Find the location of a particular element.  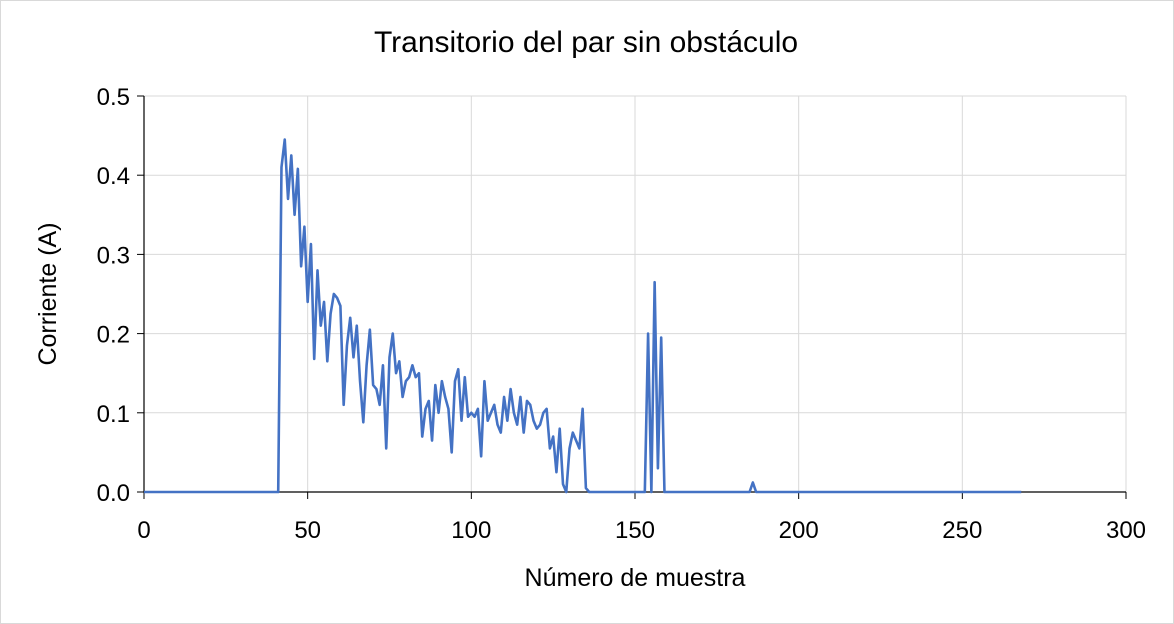

y-axis-label: Corriente (A) is located at coordinates (48, 293).